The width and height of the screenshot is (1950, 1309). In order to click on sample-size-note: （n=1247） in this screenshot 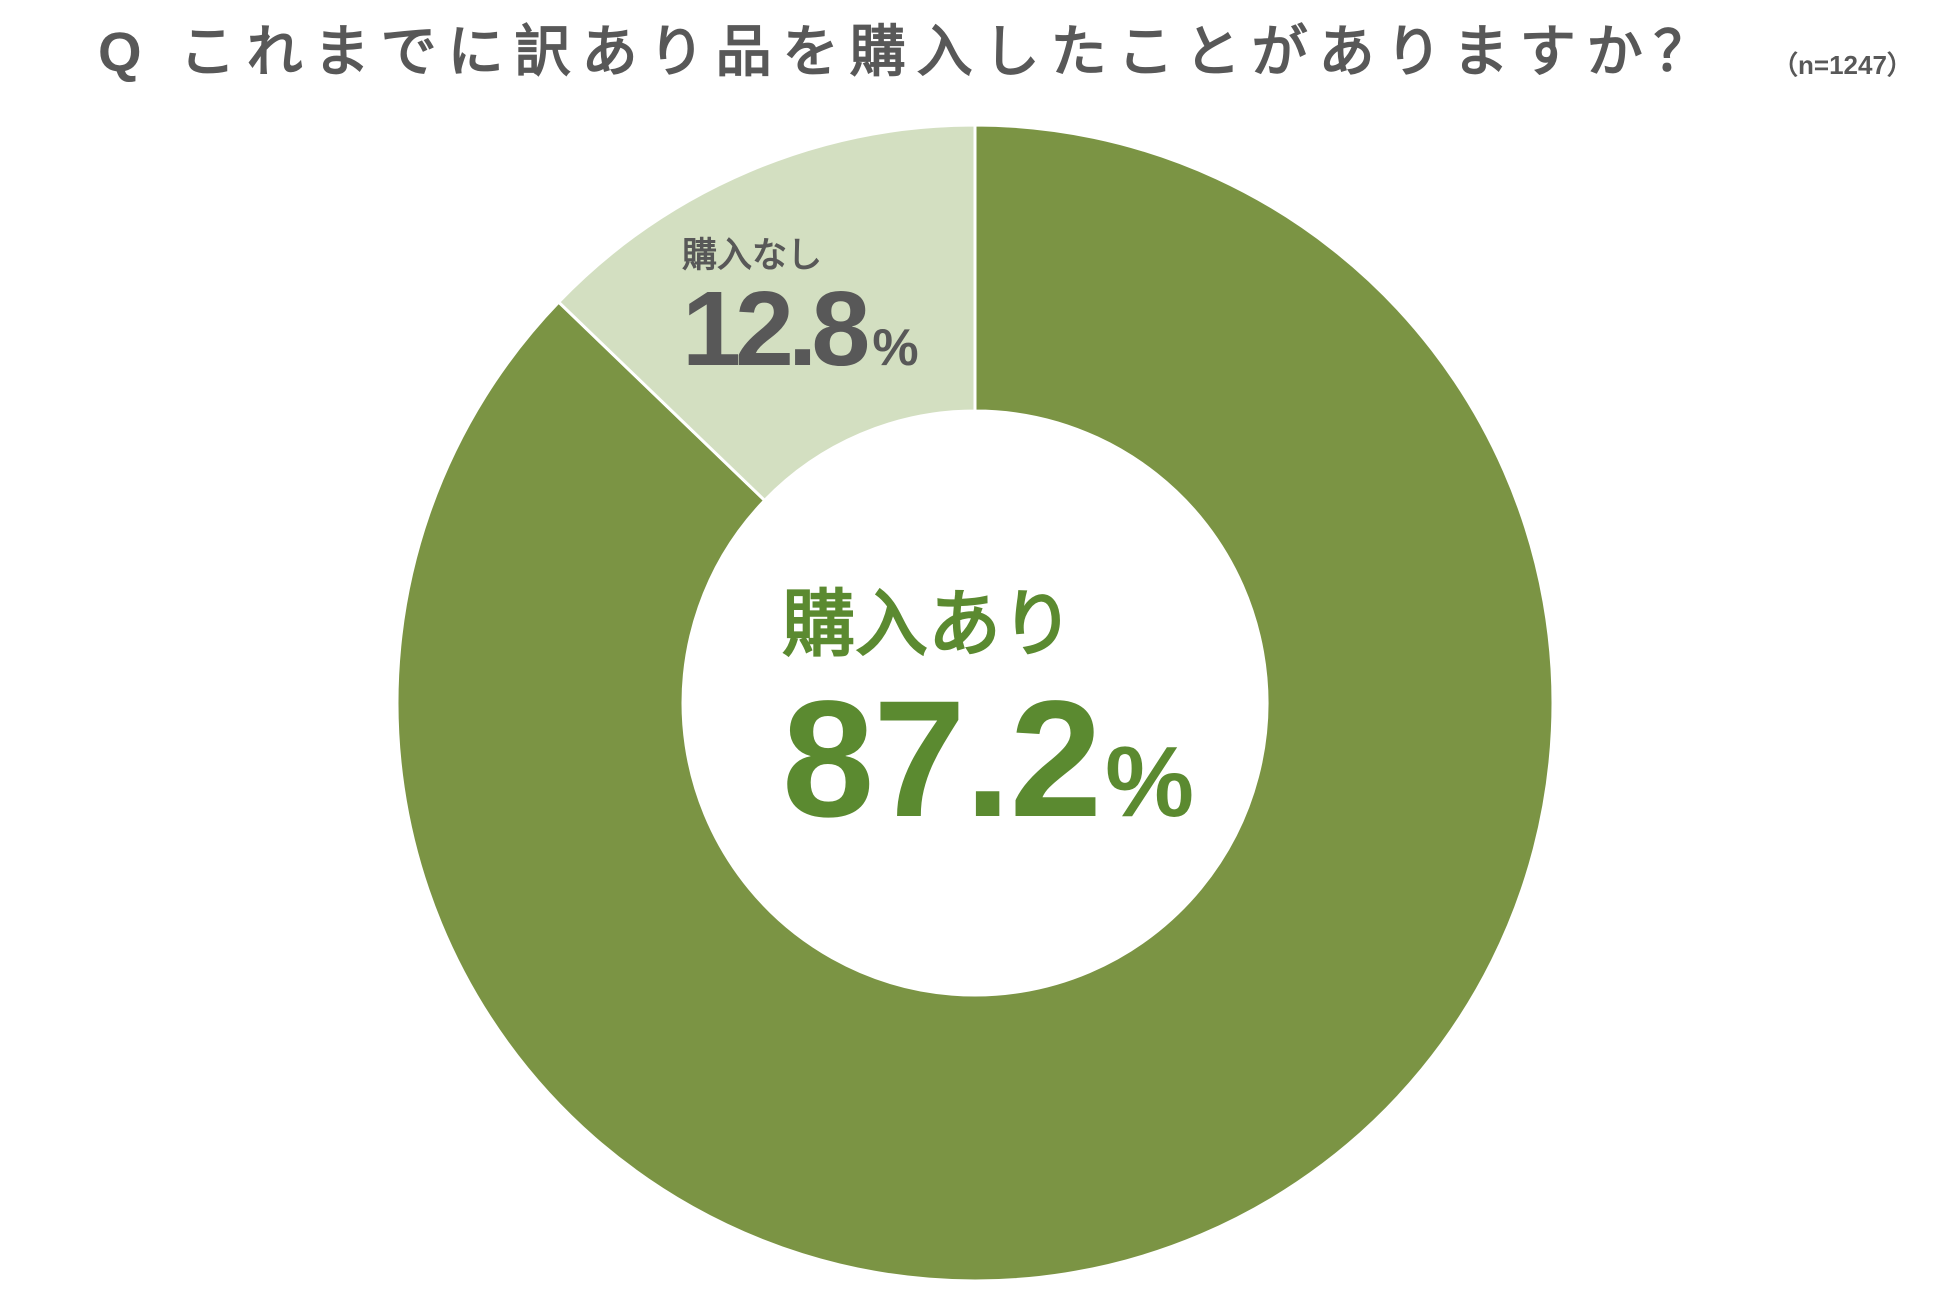, I will do `click(1842, 65)`.